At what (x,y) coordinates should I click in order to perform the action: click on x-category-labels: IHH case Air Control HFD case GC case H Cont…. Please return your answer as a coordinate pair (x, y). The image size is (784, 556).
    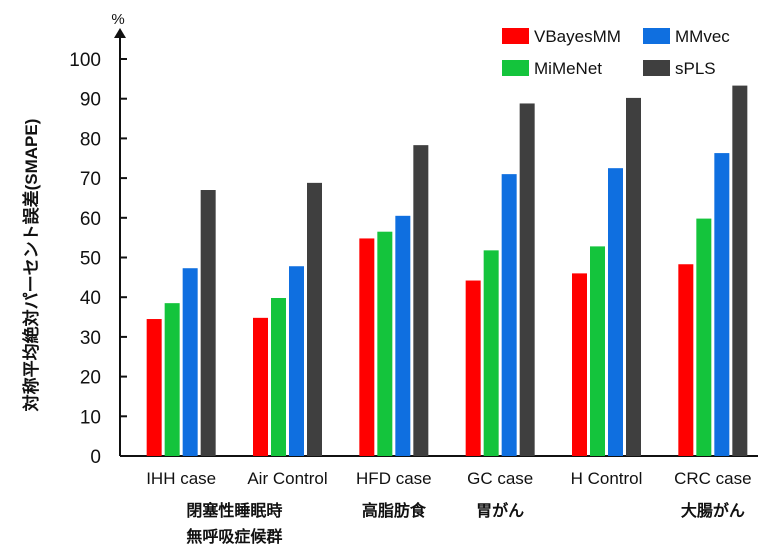
    Looking at the image, I should click on (448, 478).